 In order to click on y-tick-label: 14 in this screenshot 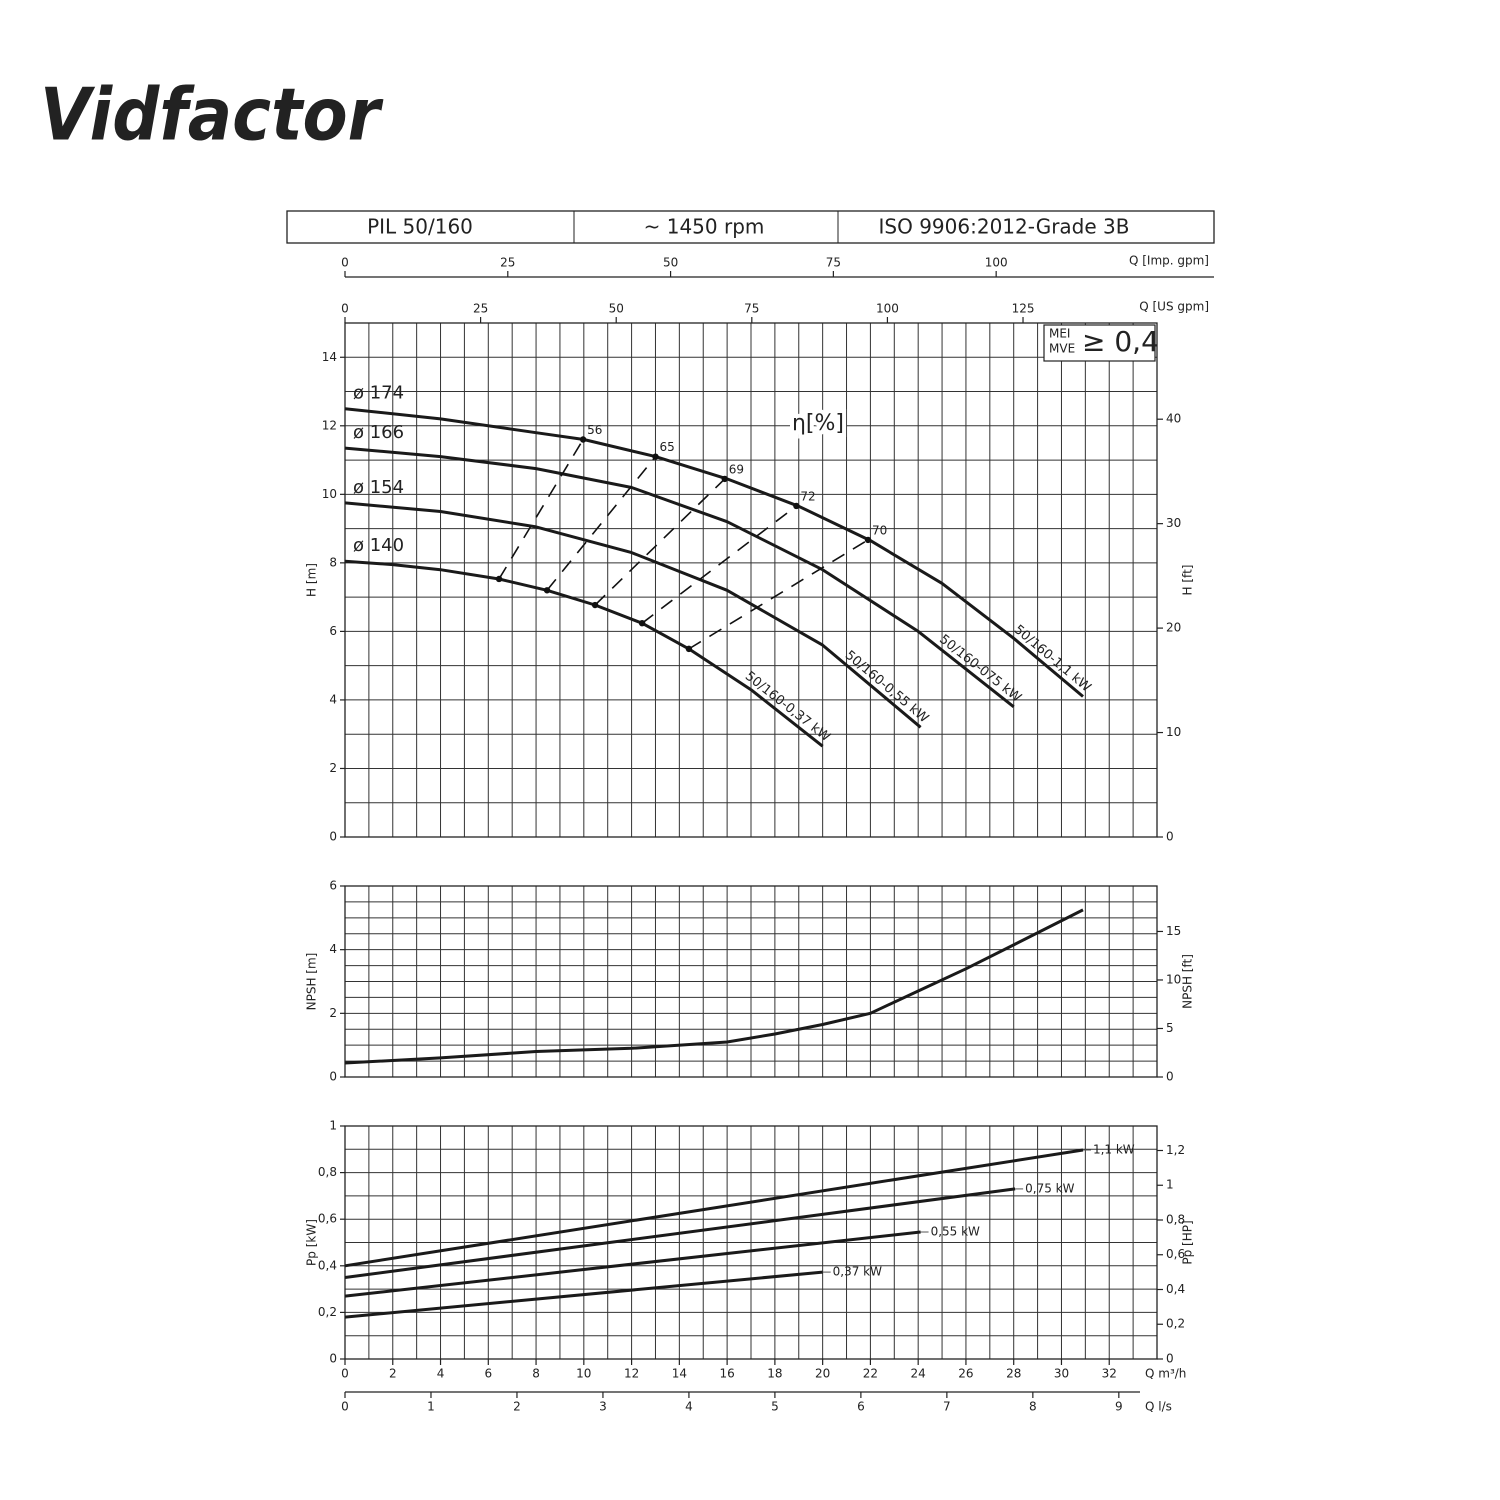, I will do `click(329, 357)`.